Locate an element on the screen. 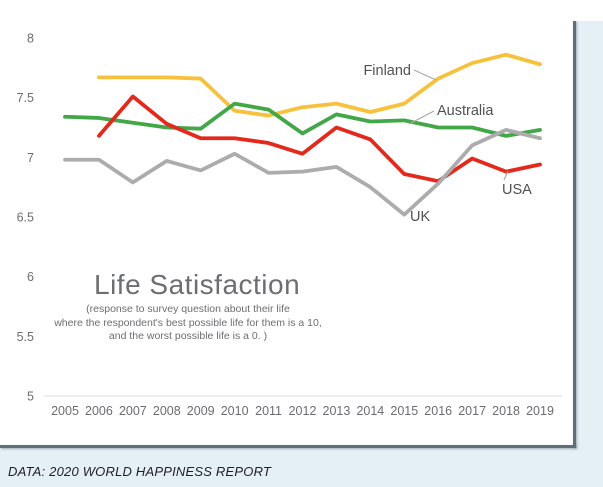 This screenshot has height=487, width=603. subtitle-line-3: and the worst possible life is a 0. ) is located at coordinates (188, 336).